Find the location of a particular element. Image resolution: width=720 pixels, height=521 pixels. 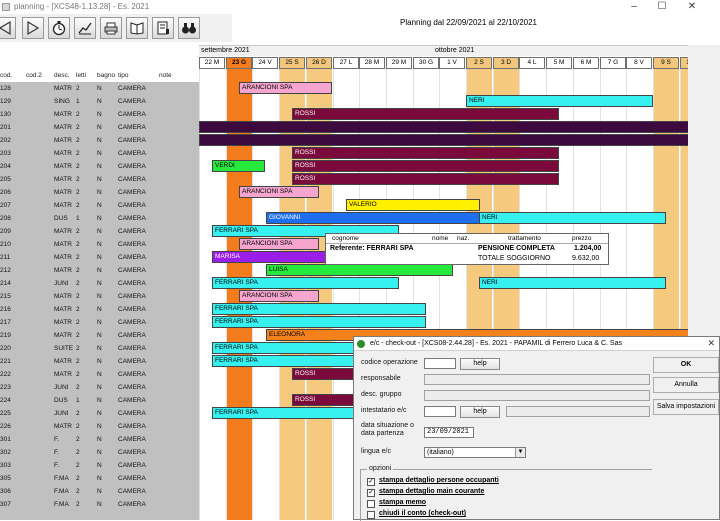

room-row: 209 MATR 2 N CAMERA is located at coordinates (99, 231).